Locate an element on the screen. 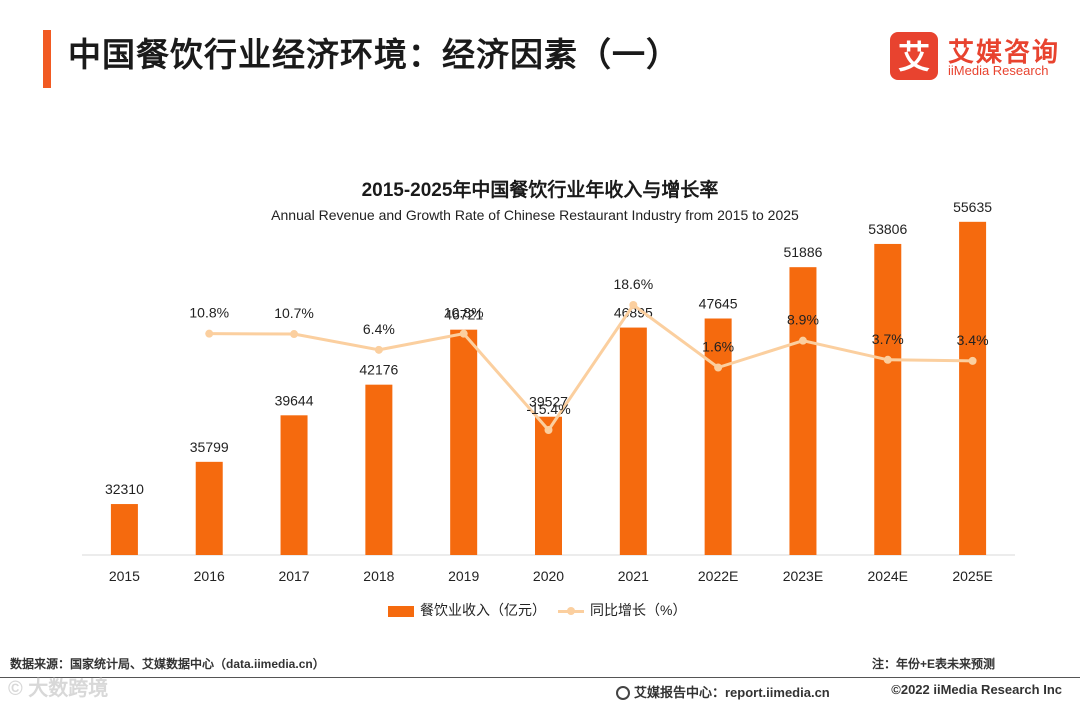 This screenshot has height=703, width=1080. report-center-text: 艾媒报告中心：report.iimedia.cn is located at coordinates (732, 692).